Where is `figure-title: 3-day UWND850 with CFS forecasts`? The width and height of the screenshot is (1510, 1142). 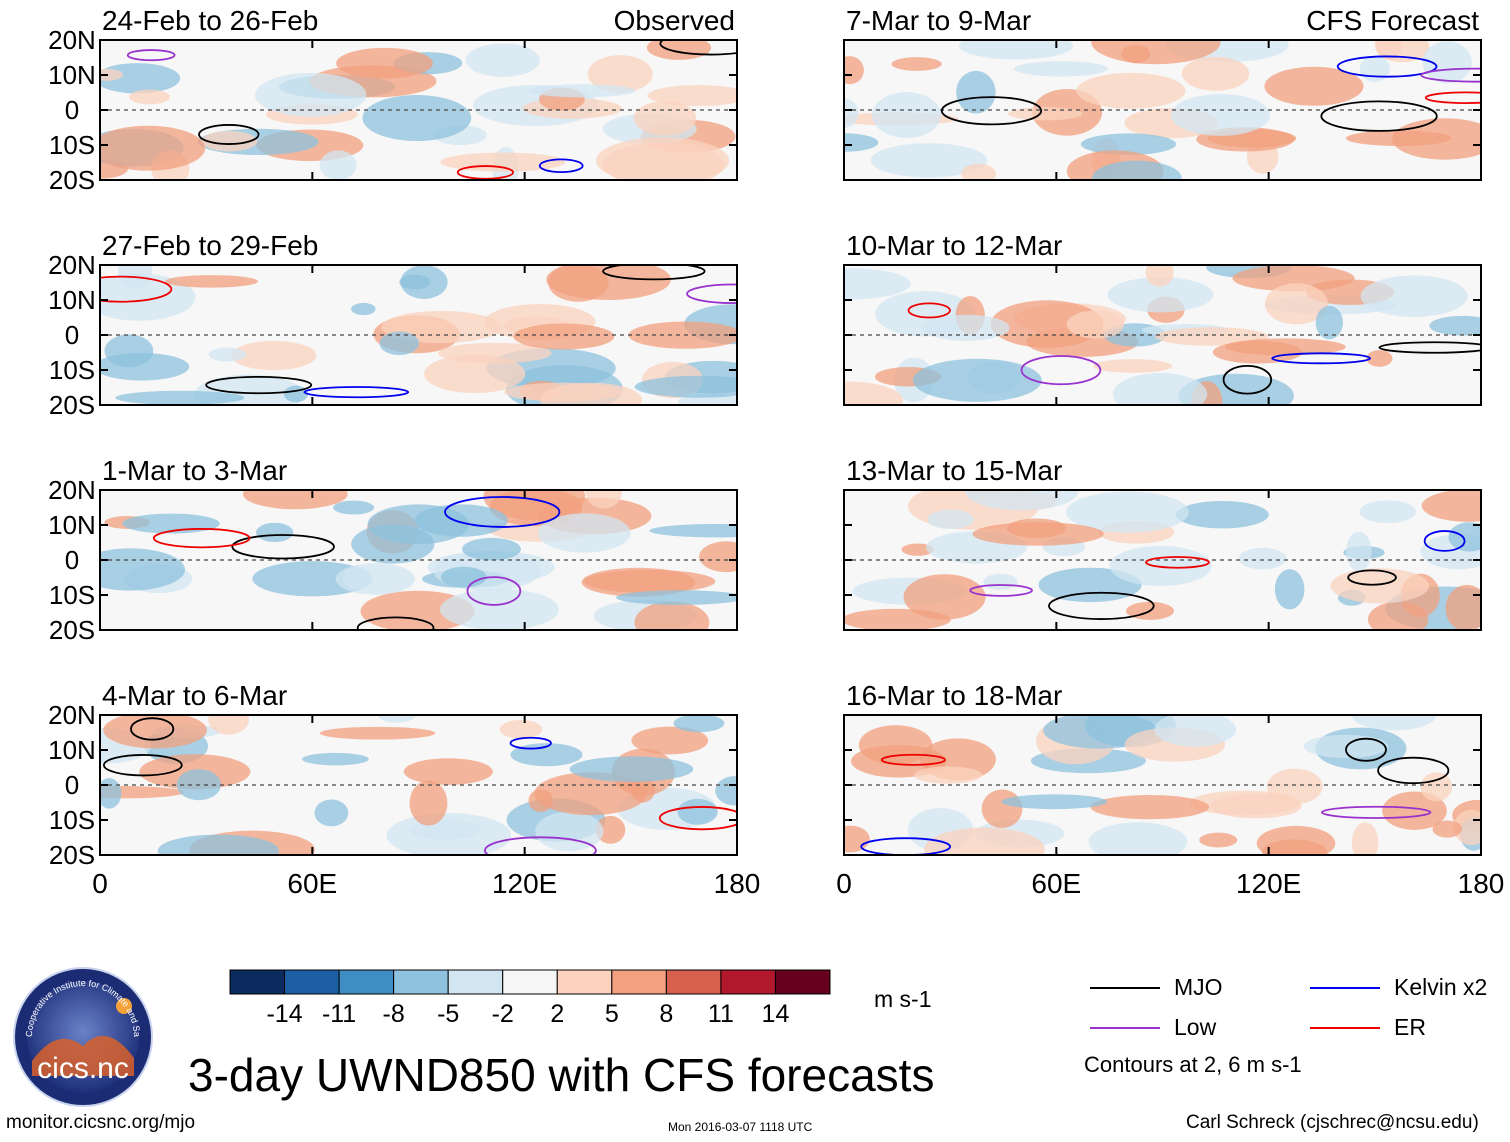 figure-title: 3-day UWND850 with CFS forecasts is located at coordinates (561, 1075).